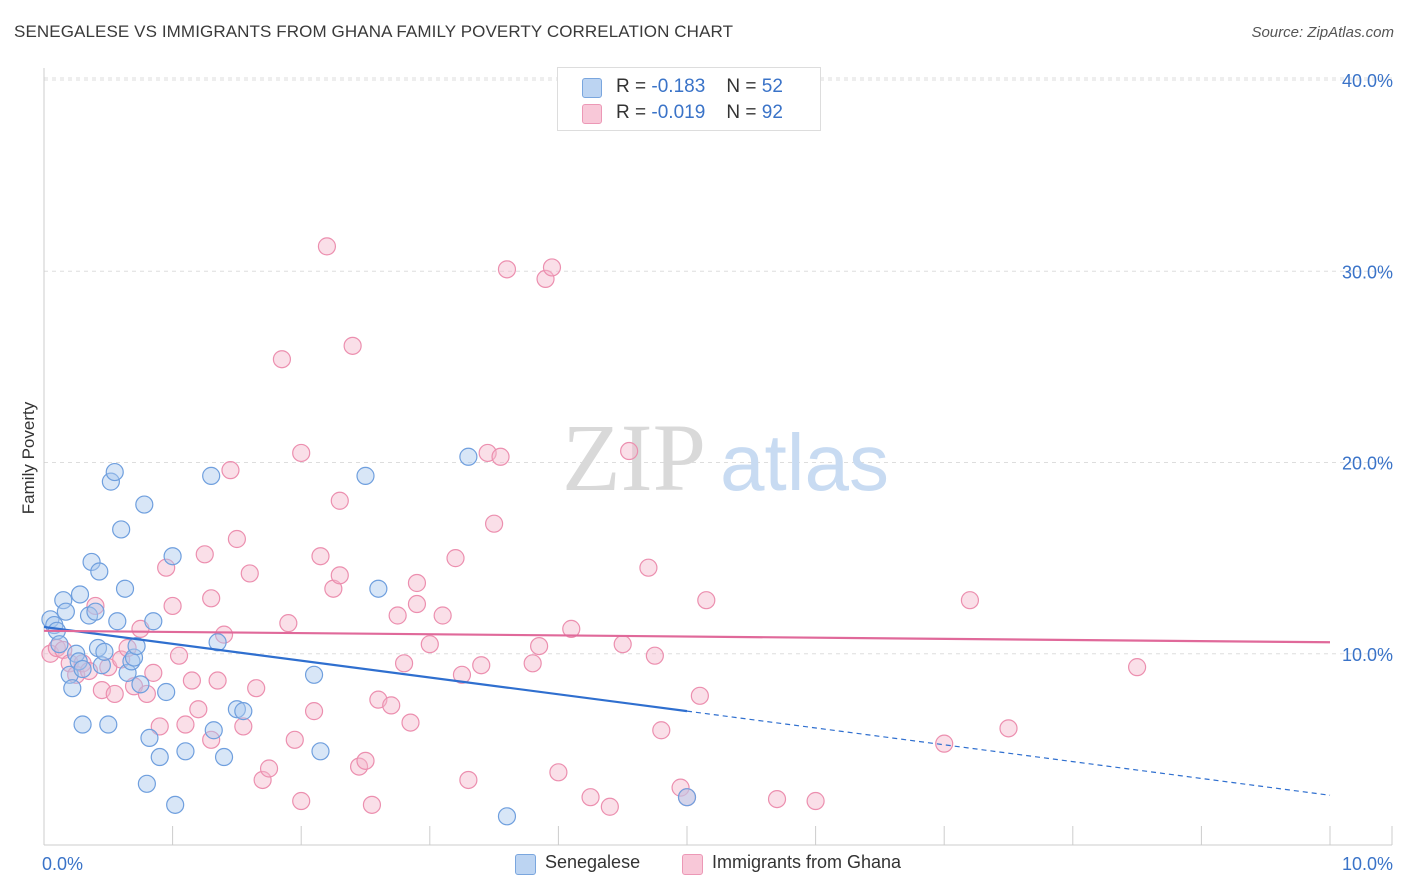 The height and width of the screenshot is (892, 1406). I want to click on legend-label-ghana: Immigrants from Ghana, so click(807, 862).